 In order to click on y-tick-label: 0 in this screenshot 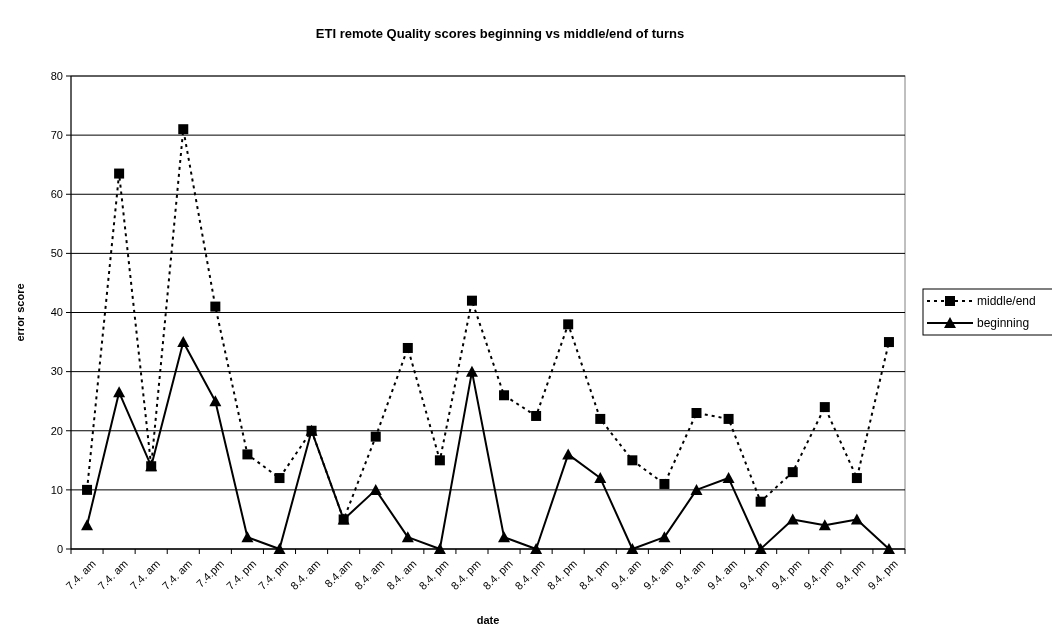, I will do `click(59, 548)`.